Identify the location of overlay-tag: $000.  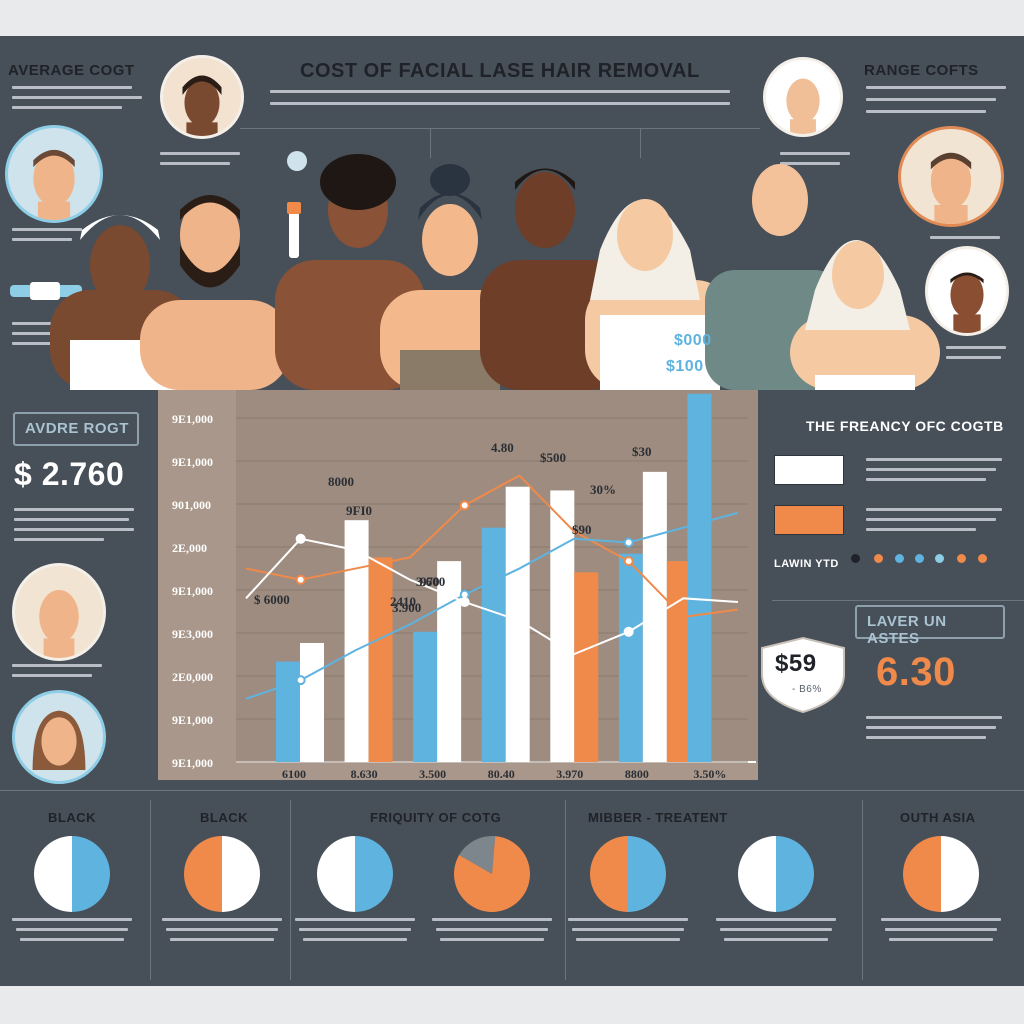
(693, 340).